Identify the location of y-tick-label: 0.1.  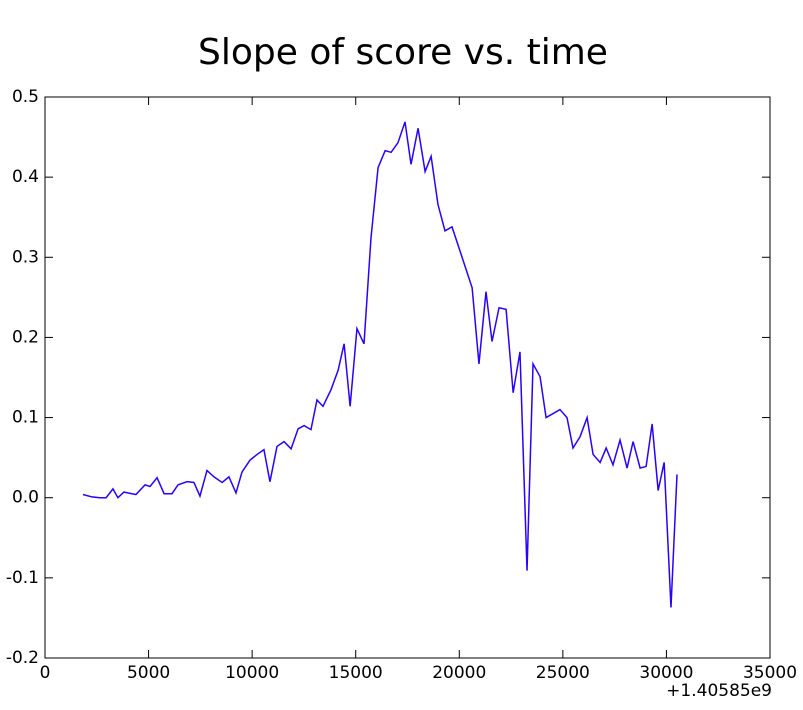
(25, 418).